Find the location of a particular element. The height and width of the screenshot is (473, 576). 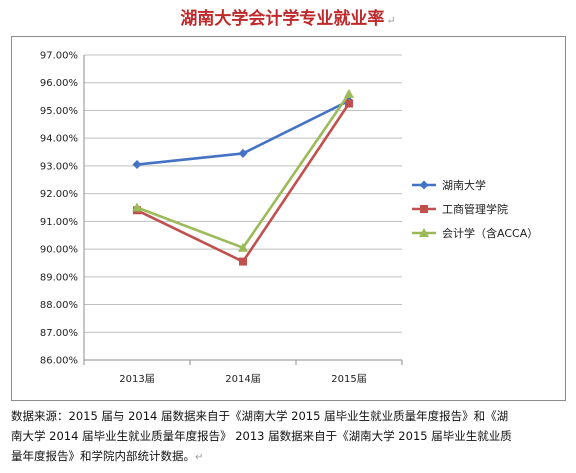

source-note-line: 量年度报告》和学院内部统计数据。↵ is located at coordinates (107, 456).